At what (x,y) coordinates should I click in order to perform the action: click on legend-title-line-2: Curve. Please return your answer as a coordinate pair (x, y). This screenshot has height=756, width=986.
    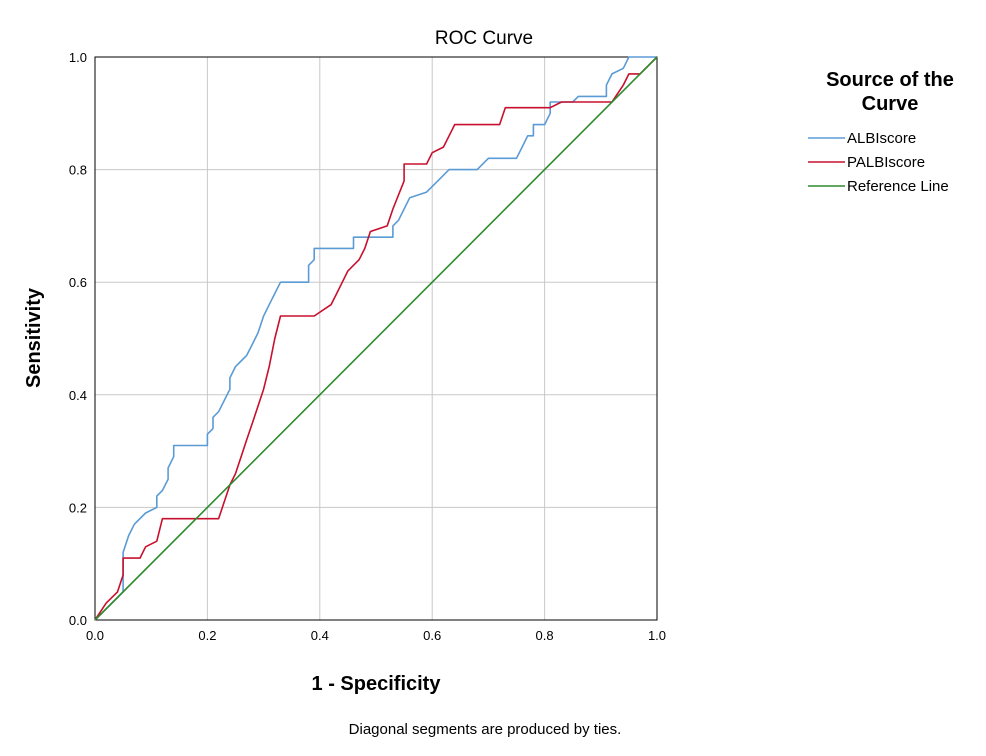
    Looking at the image, I should click on (890, 104).